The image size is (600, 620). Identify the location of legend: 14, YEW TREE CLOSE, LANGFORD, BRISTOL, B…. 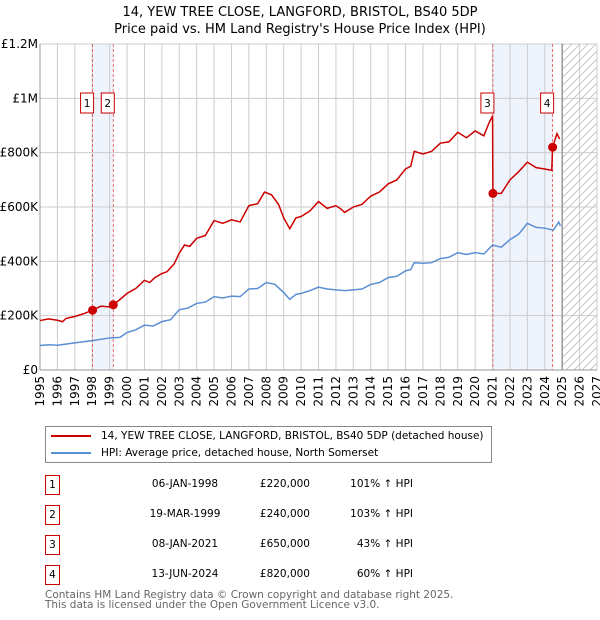
(268, 444).